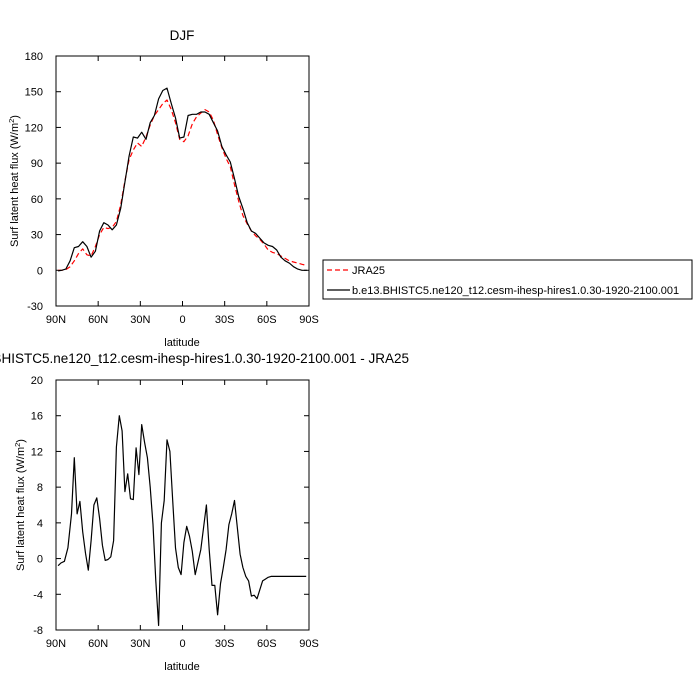 The image size is (700, 700). I want to click on legend-box, so click(507, 279).